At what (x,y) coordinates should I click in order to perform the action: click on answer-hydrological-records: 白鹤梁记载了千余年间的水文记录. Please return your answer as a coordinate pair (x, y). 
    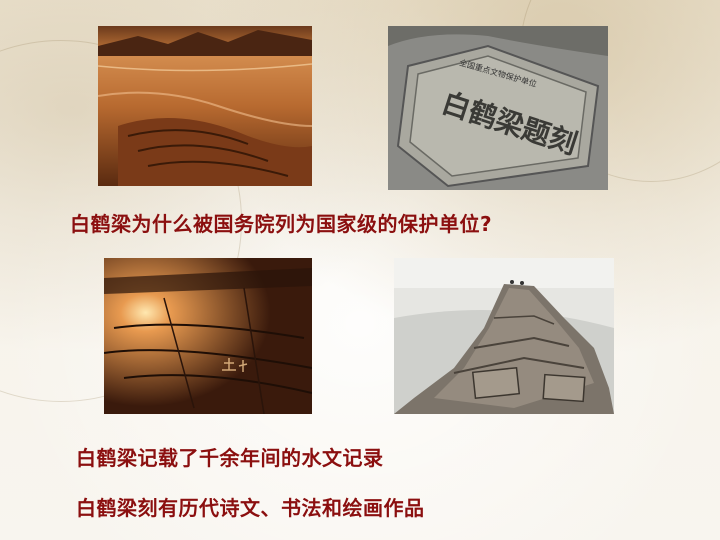
    Looking at the image, I should click on (230, 458).